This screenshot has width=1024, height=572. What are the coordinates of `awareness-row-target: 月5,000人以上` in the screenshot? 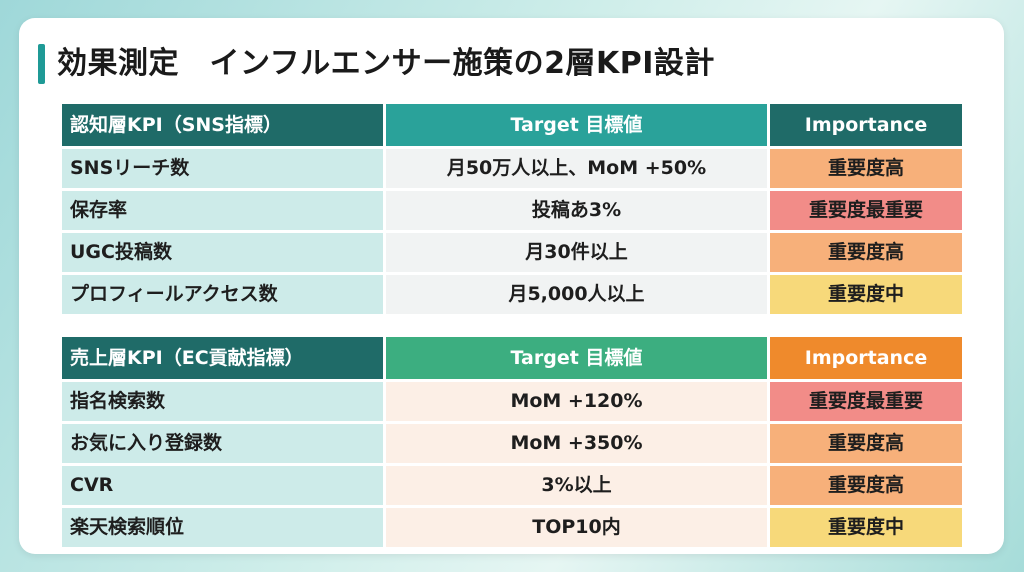 It's located at (576, 294).